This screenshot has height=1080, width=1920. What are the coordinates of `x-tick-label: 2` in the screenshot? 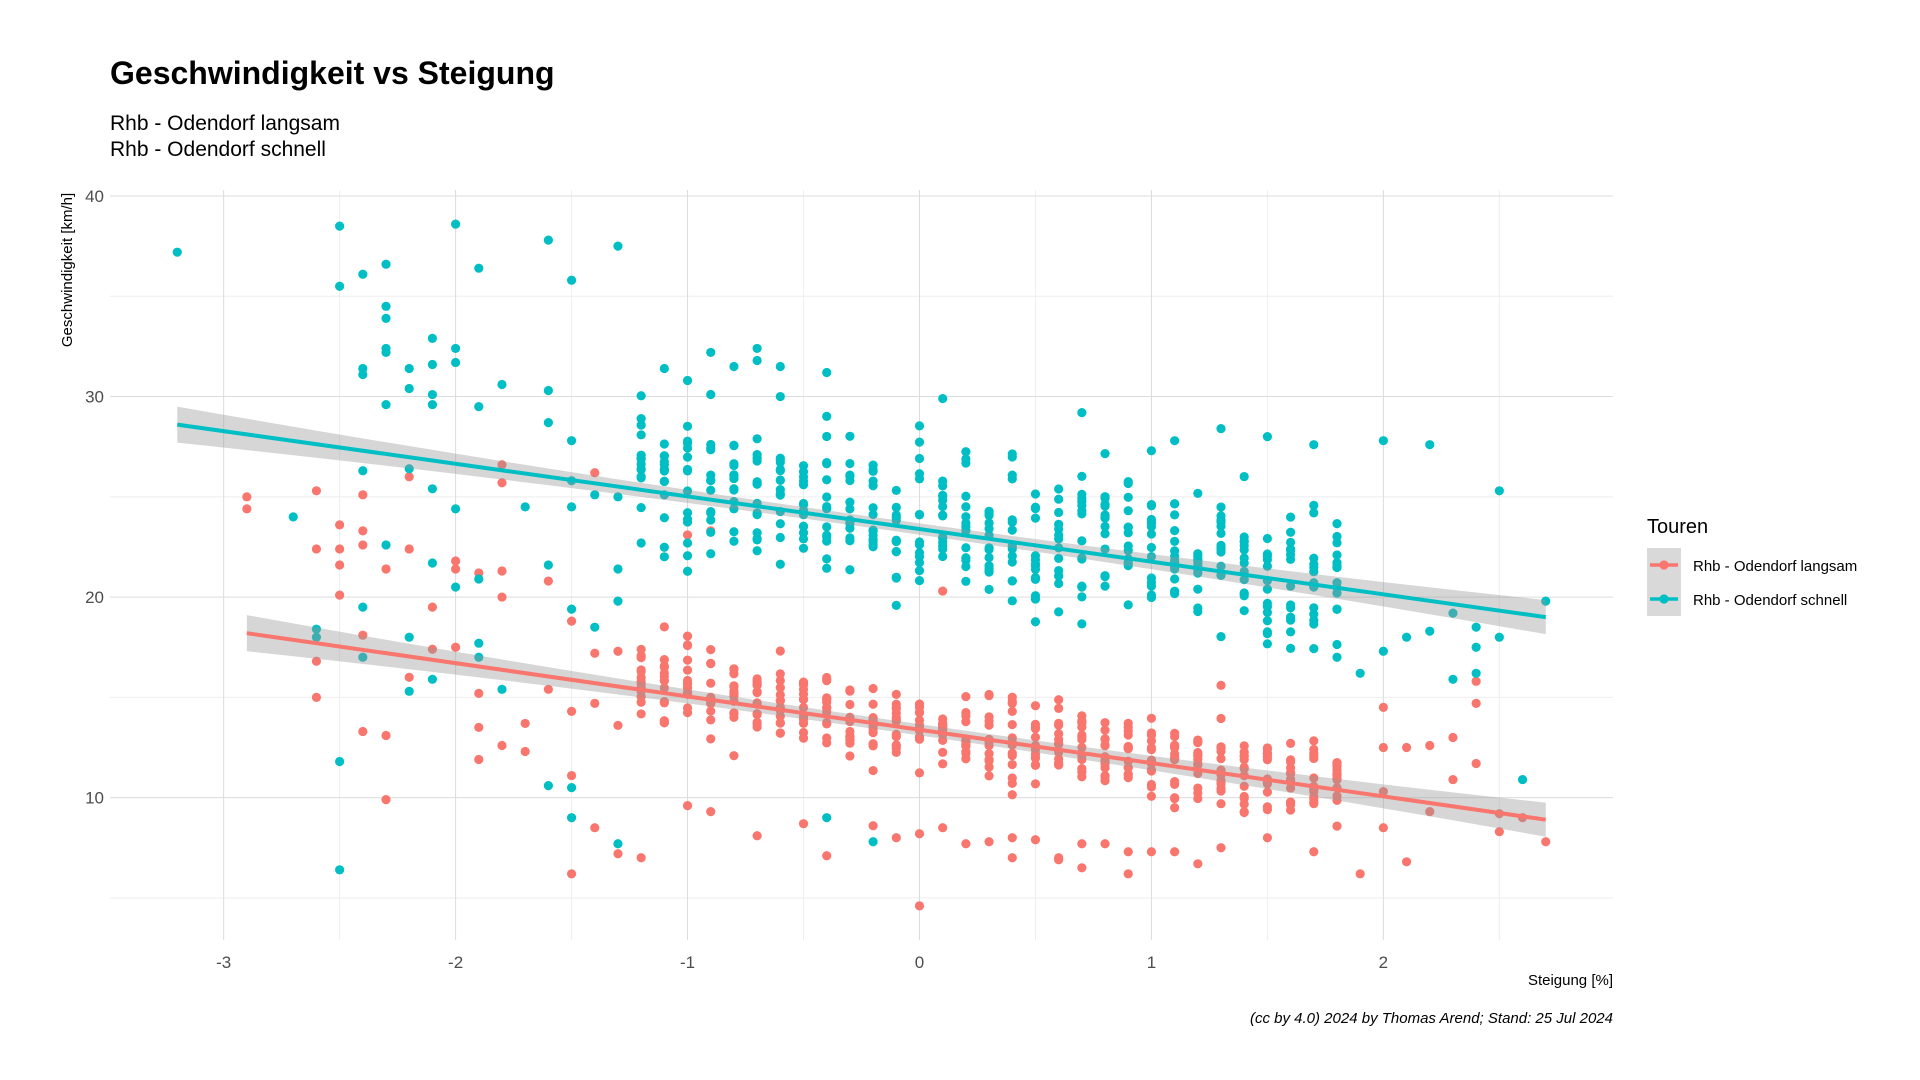 It's located at (1383, 962).